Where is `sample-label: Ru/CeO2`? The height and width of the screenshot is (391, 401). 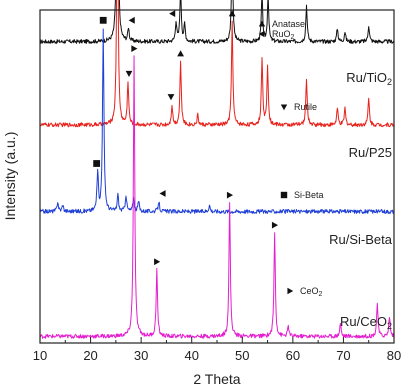 sample-label: Ru/CeO2 is located at coordinates (366, 322).